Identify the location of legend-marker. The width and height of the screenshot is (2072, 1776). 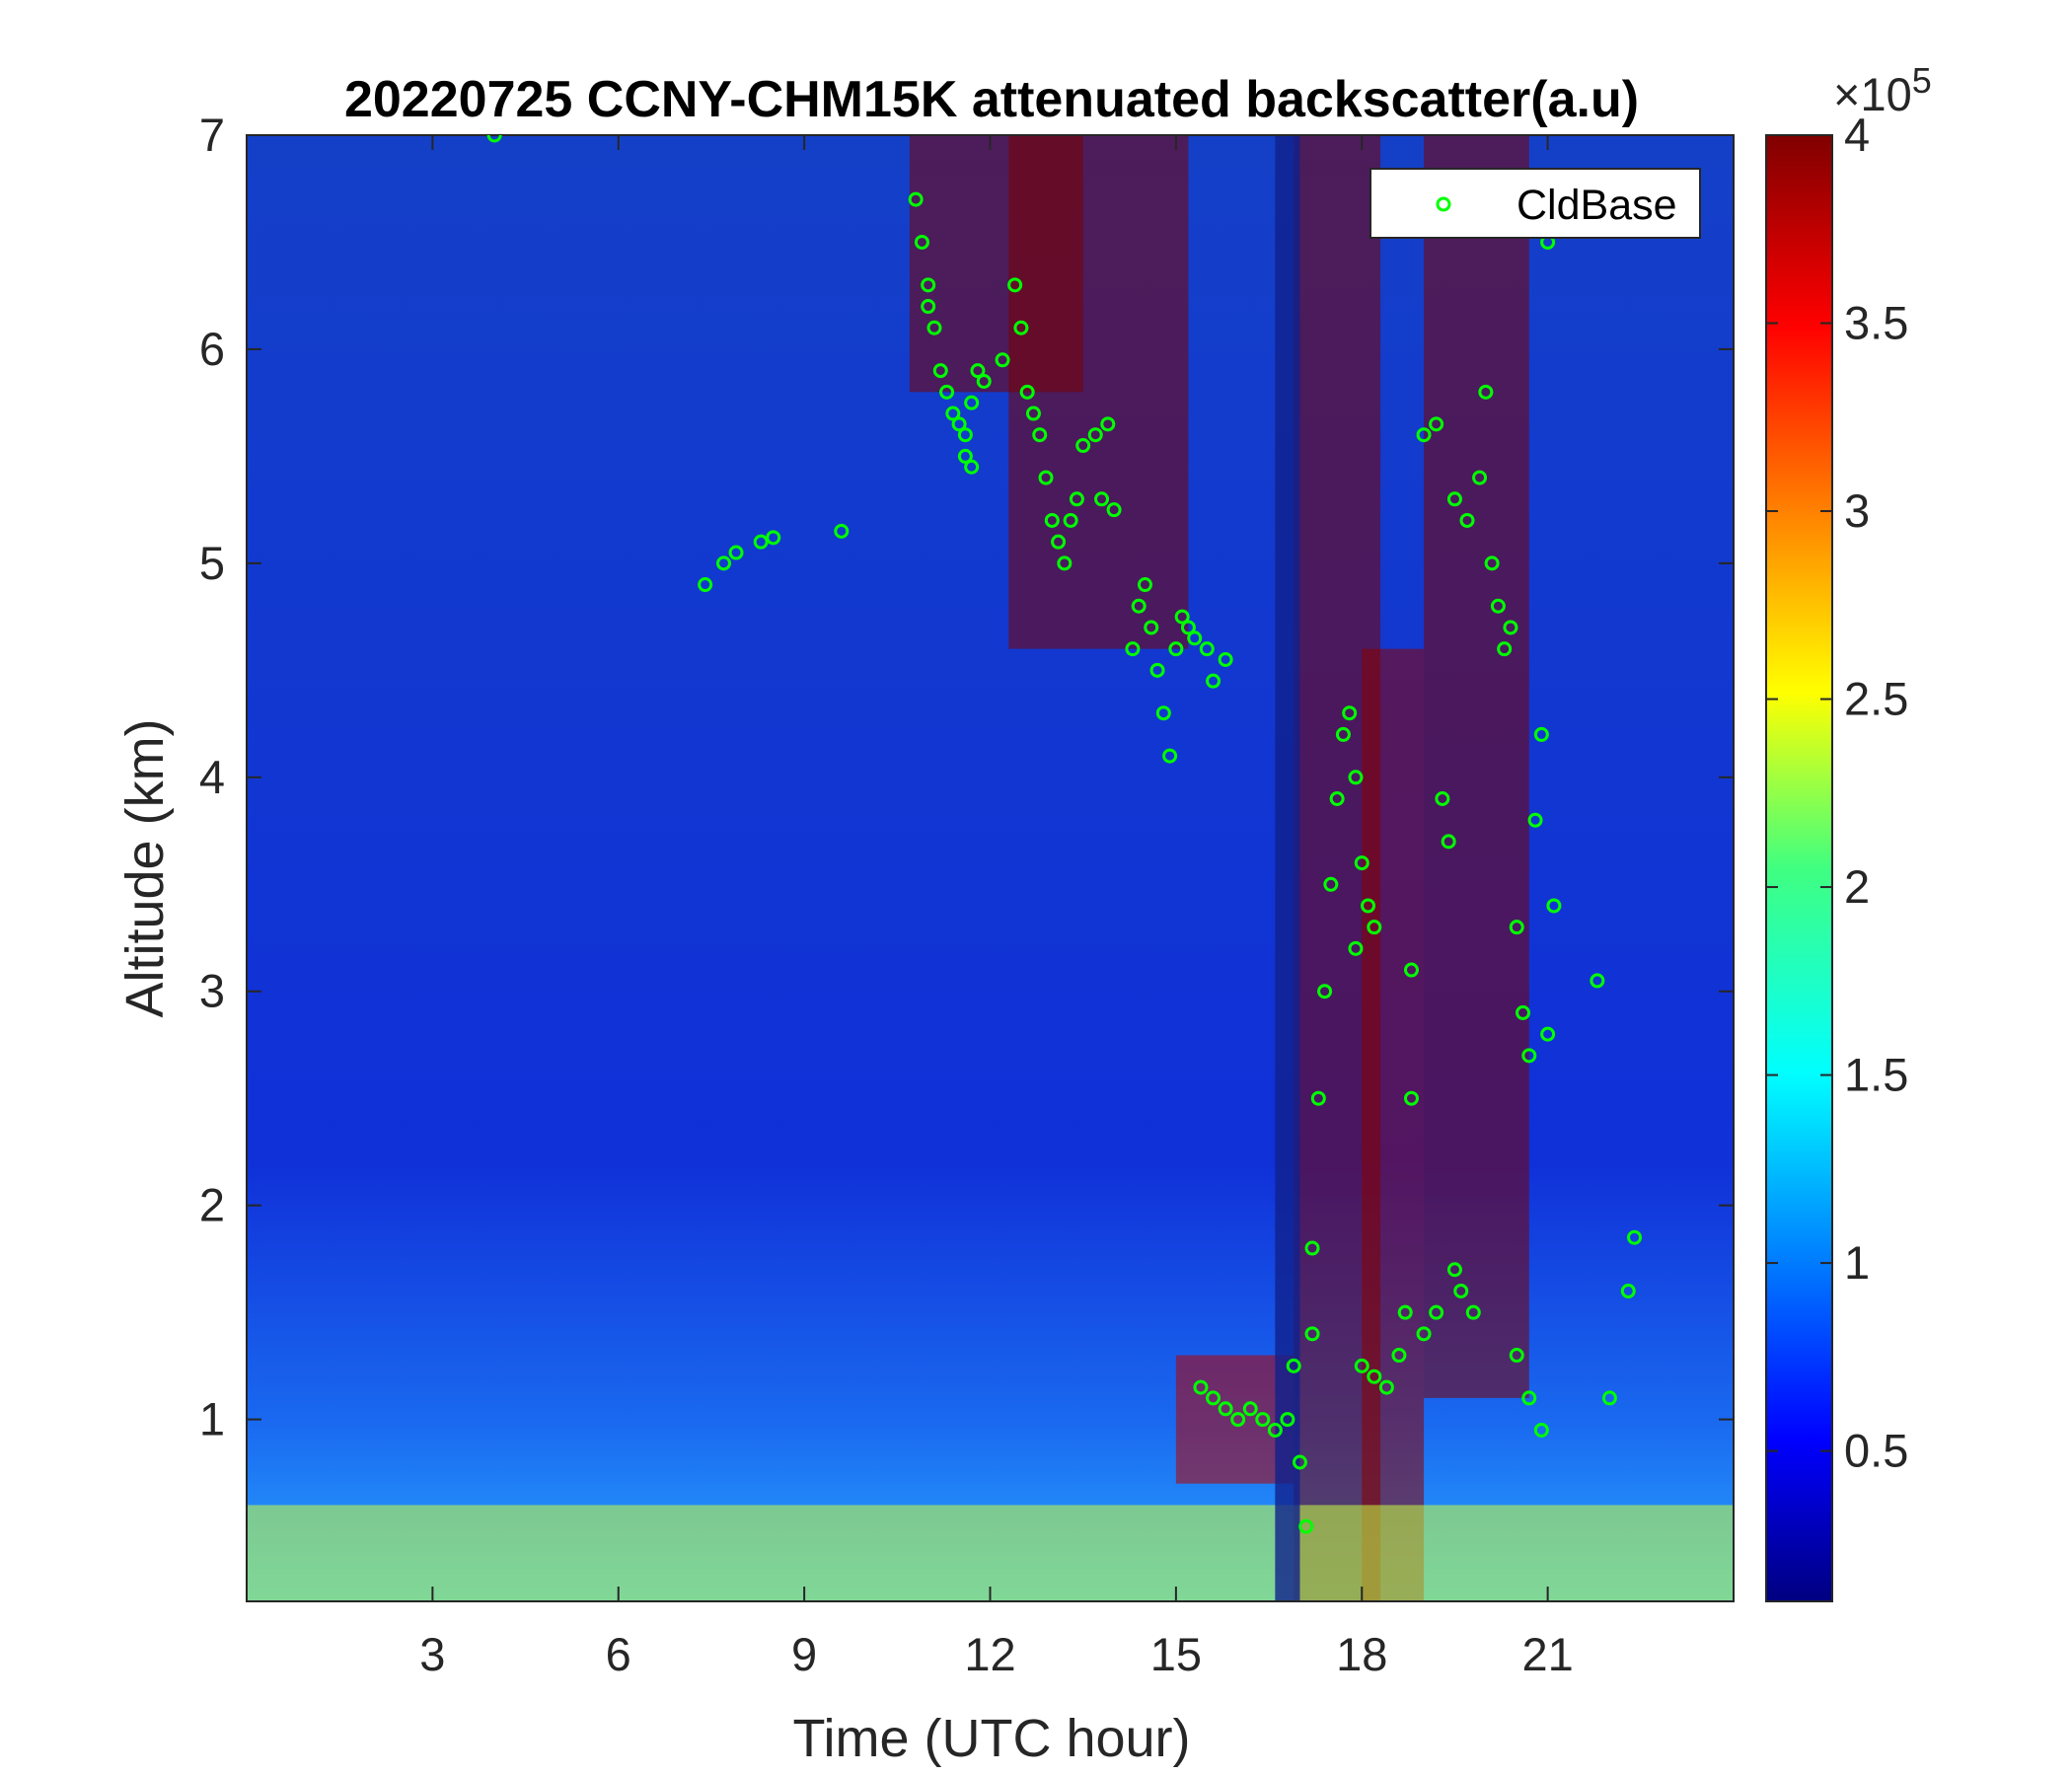
(1444, 204).